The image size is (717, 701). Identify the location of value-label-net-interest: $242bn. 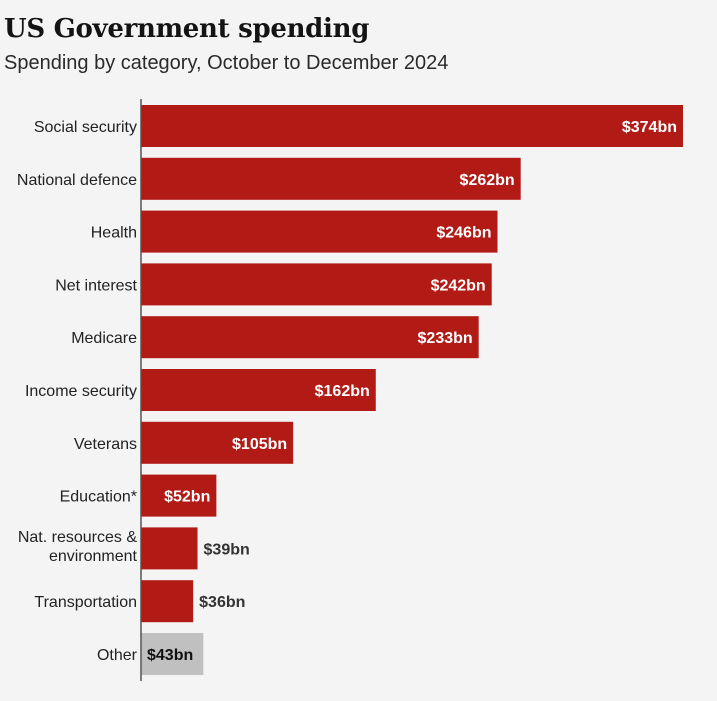
(458, 285).